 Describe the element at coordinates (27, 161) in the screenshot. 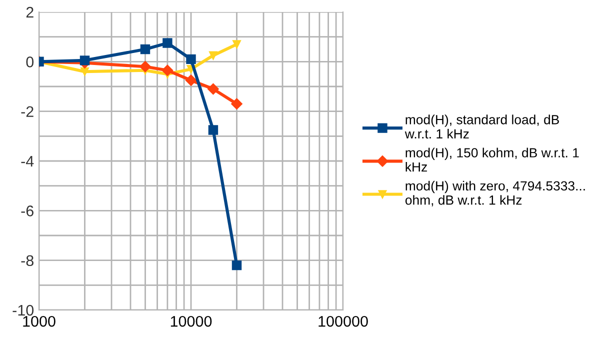

I see `y-tick-label: -4` at that location.